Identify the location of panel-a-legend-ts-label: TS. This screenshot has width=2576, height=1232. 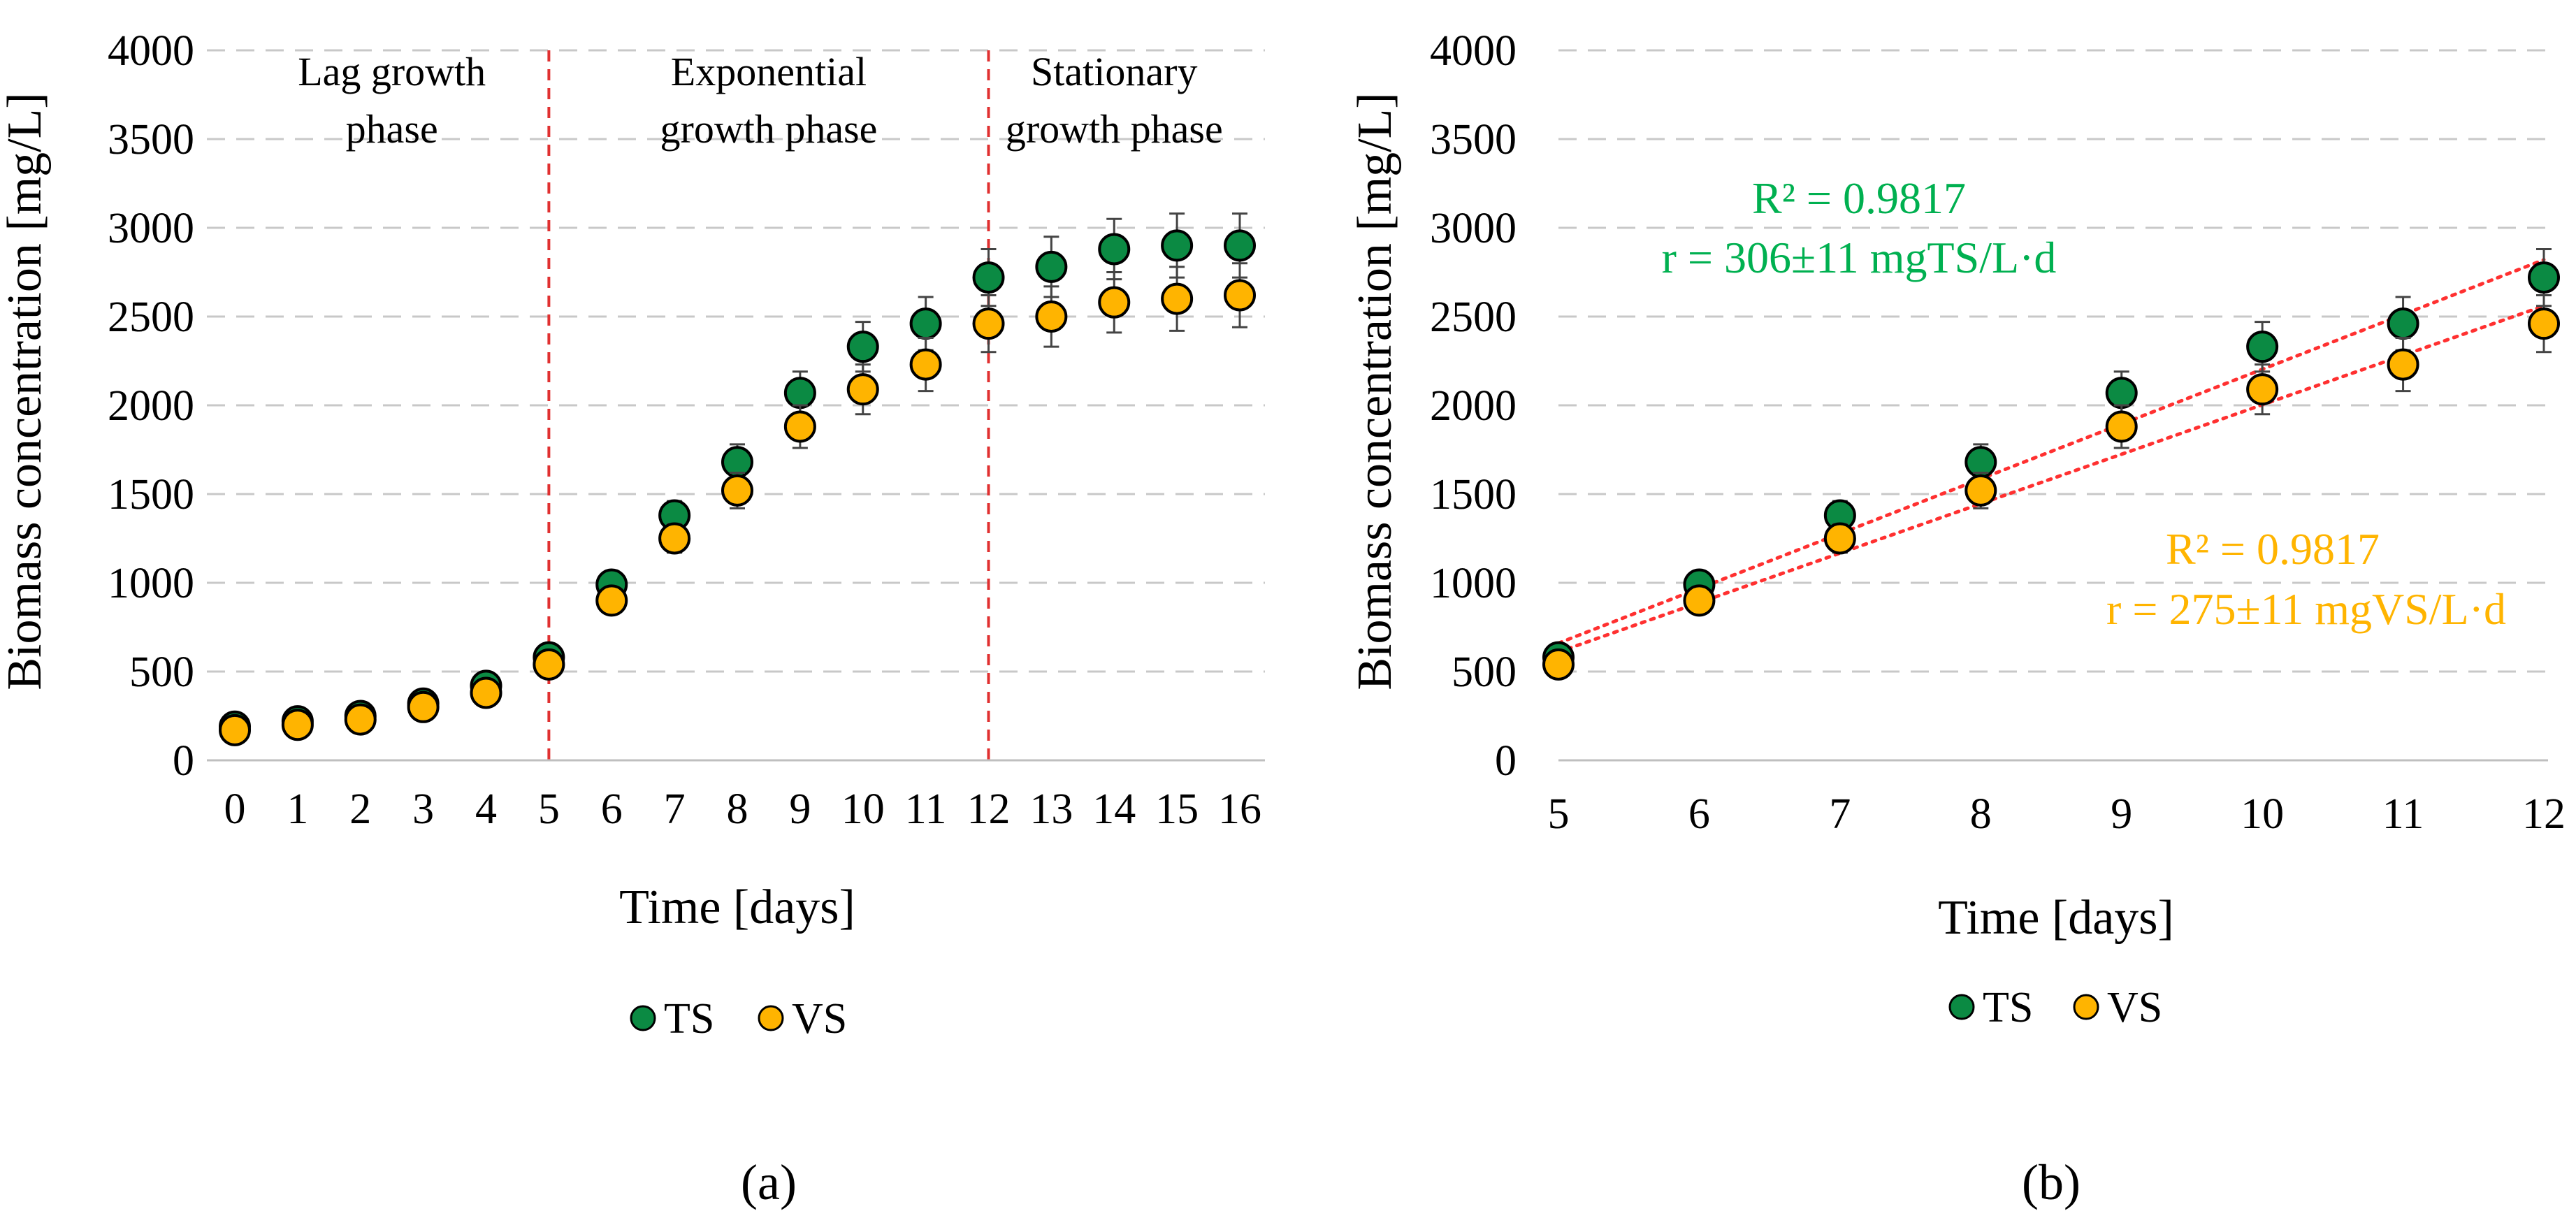
(689, 1019).